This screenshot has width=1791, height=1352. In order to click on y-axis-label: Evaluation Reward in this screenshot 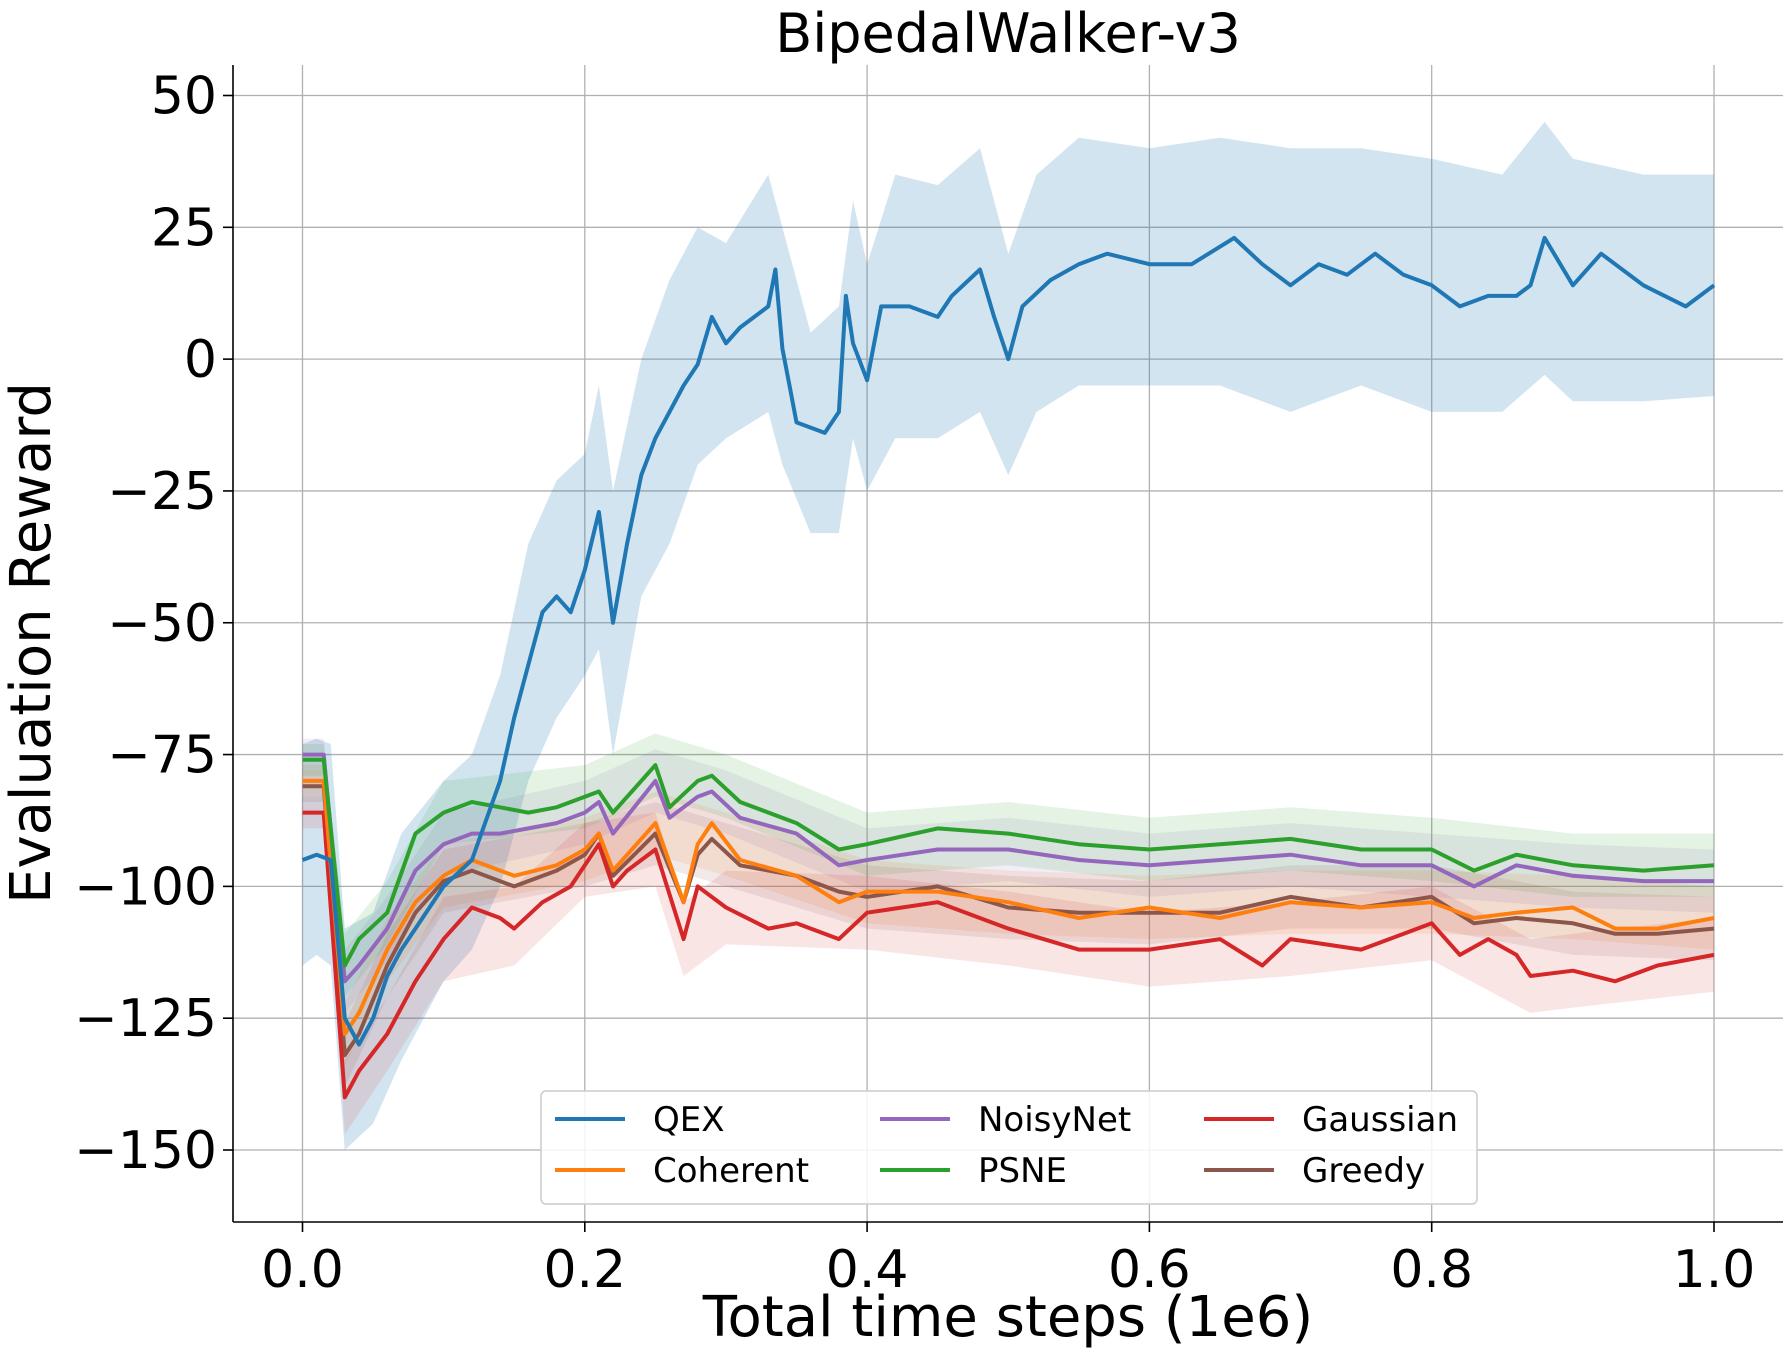, I will do `click(32, 643)`.